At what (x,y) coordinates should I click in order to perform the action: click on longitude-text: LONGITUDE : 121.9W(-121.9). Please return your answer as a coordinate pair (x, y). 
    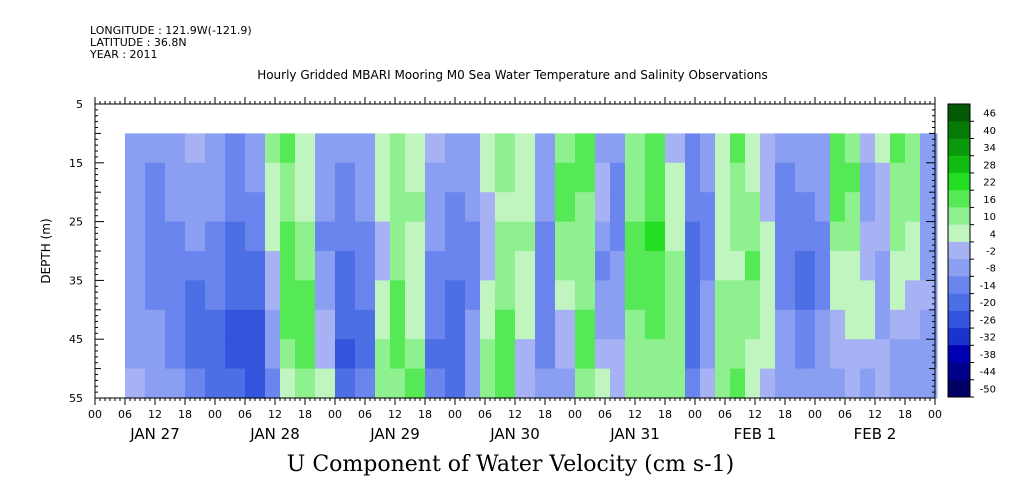
    Looking at the image, I should click on (171, 30).